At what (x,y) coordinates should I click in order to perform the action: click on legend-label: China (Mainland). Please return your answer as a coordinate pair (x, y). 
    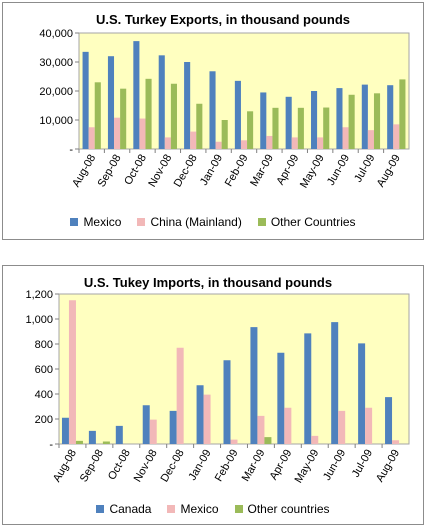
    Looking at the image, I should click on (196, 222).